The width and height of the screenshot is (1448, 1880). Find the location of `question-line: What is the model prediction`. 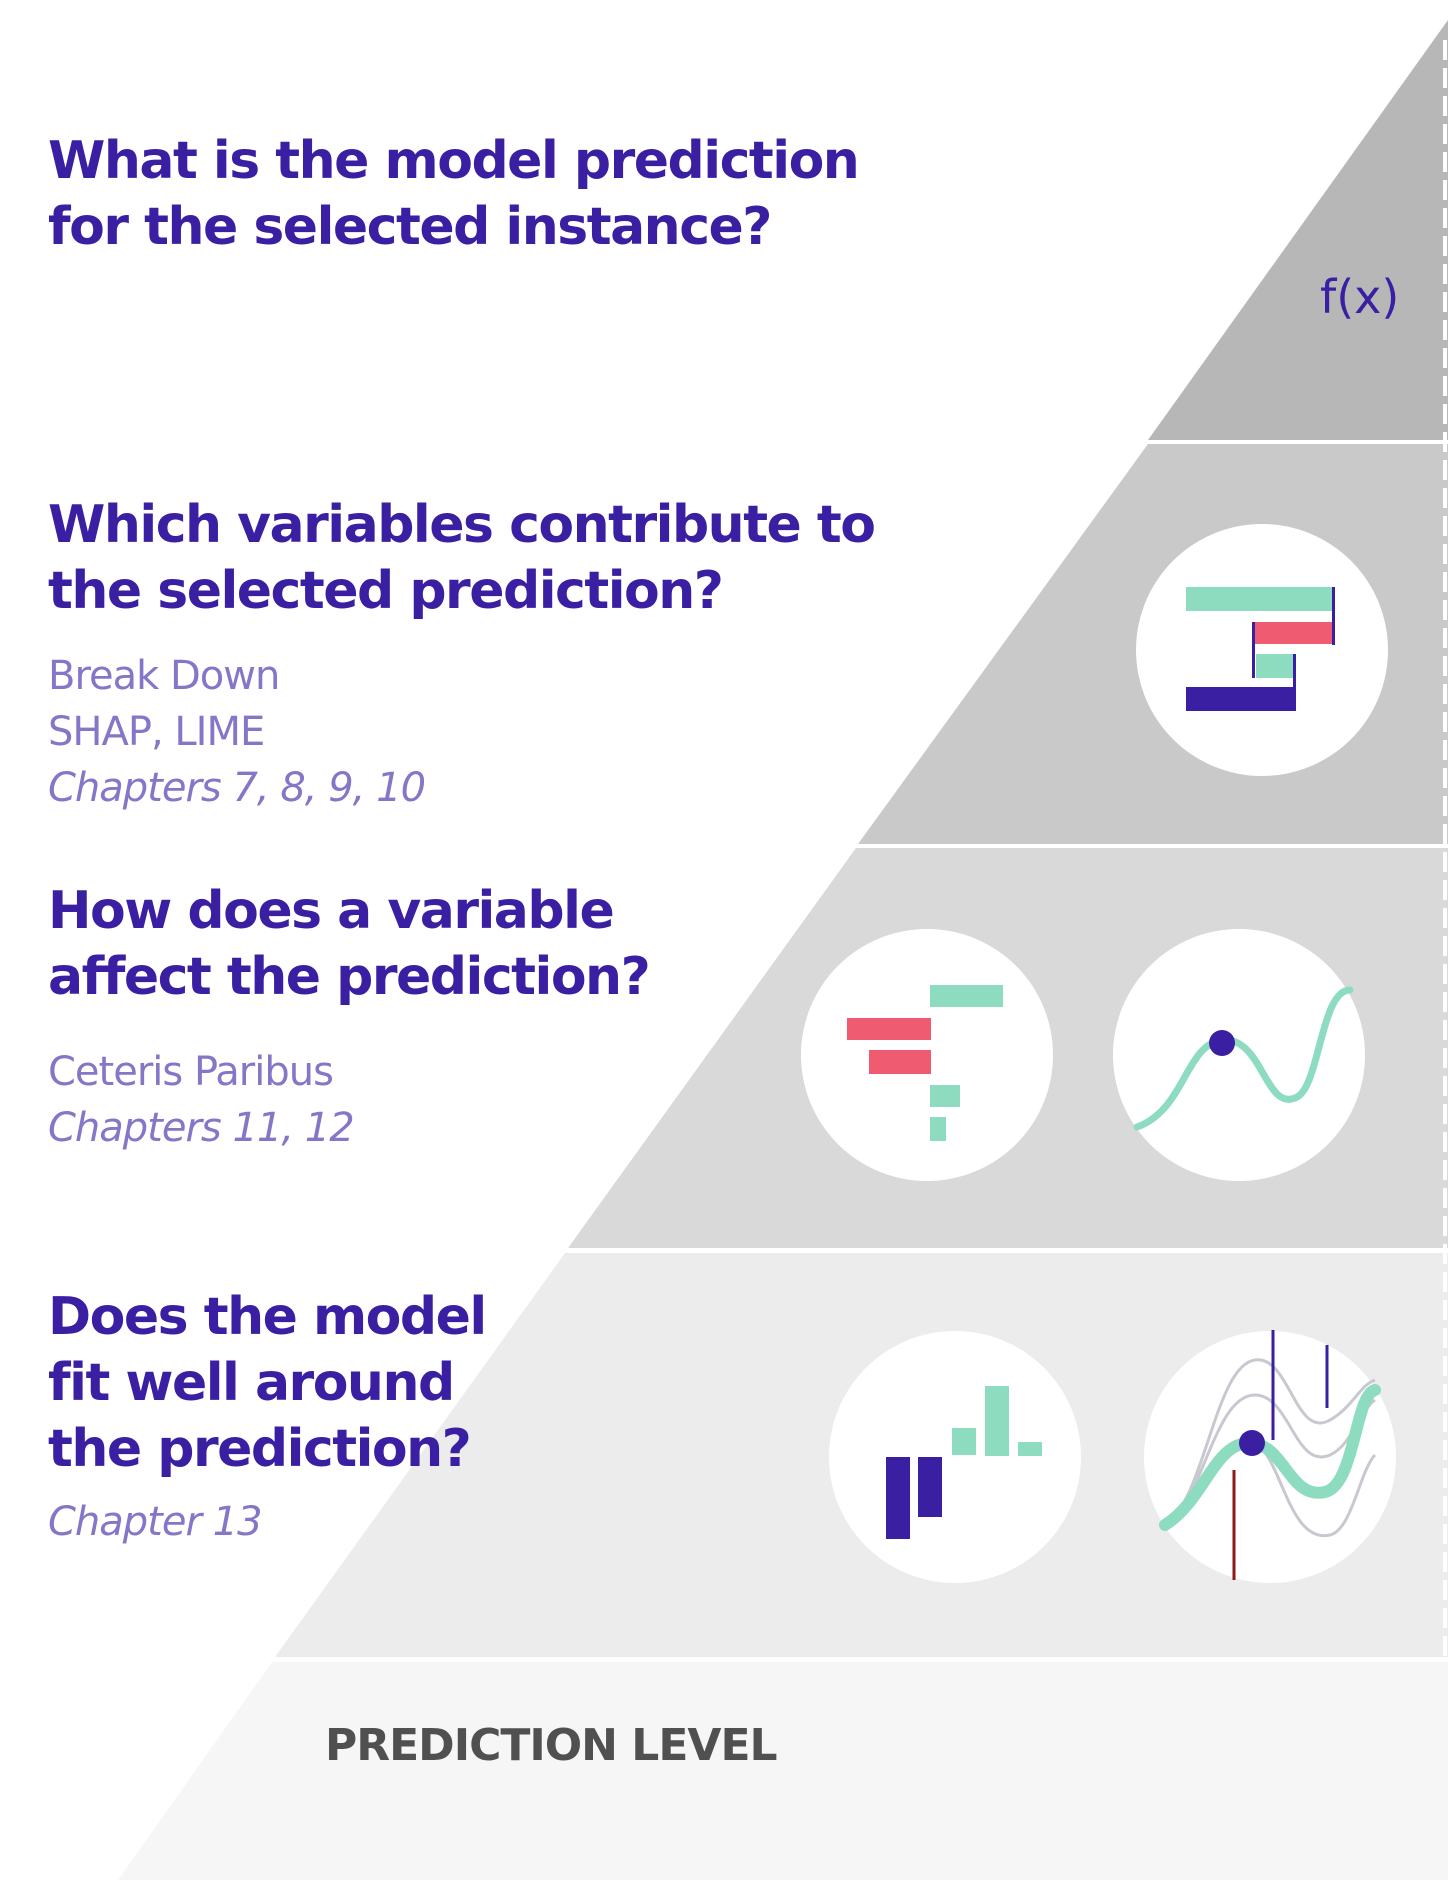

question-line: What is the model prediction is located at coordinates (454, 161).